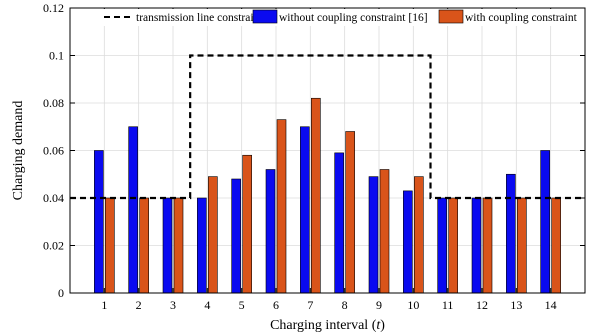 This screenshot has height=334, width=596. I want to click on y-tick-label: 0.08, so click(53, 103).